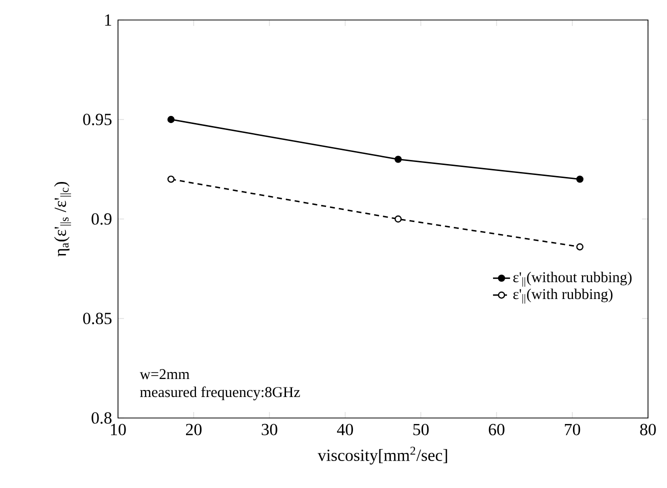  What do you see at coordinates (345, 430) in the screenshot?
I see `x-tick-label: 40` at bounding box center [345, 430].